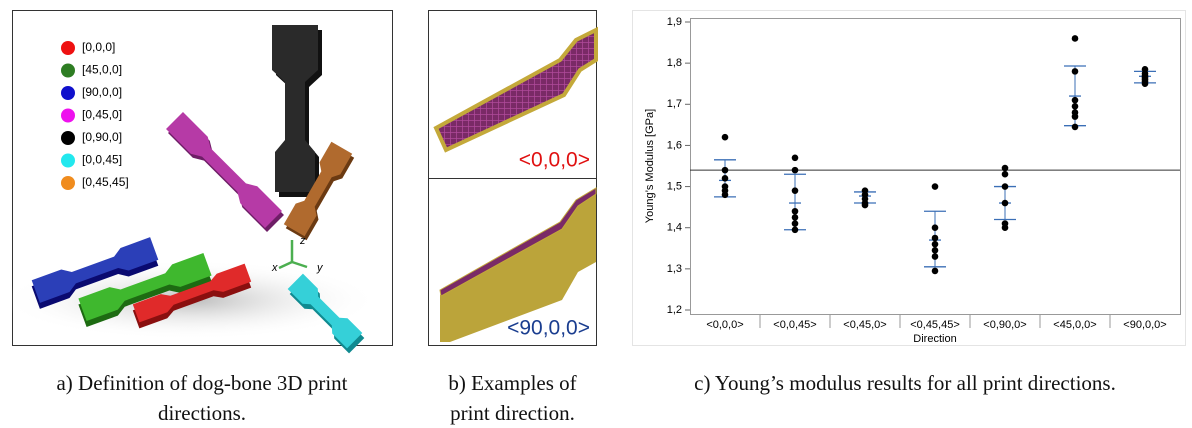 This screenshot has width=1192, height=428. What do you see at coordinates (674, 310) in the screenshot?
I see `y-tick-label: 1,2` at bounding box center [674, 310].